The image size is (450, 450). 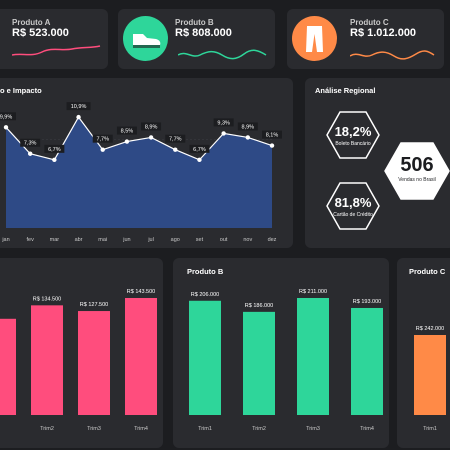 I want to click on boleto-value: 18,2%, so click(x=353, y=131).